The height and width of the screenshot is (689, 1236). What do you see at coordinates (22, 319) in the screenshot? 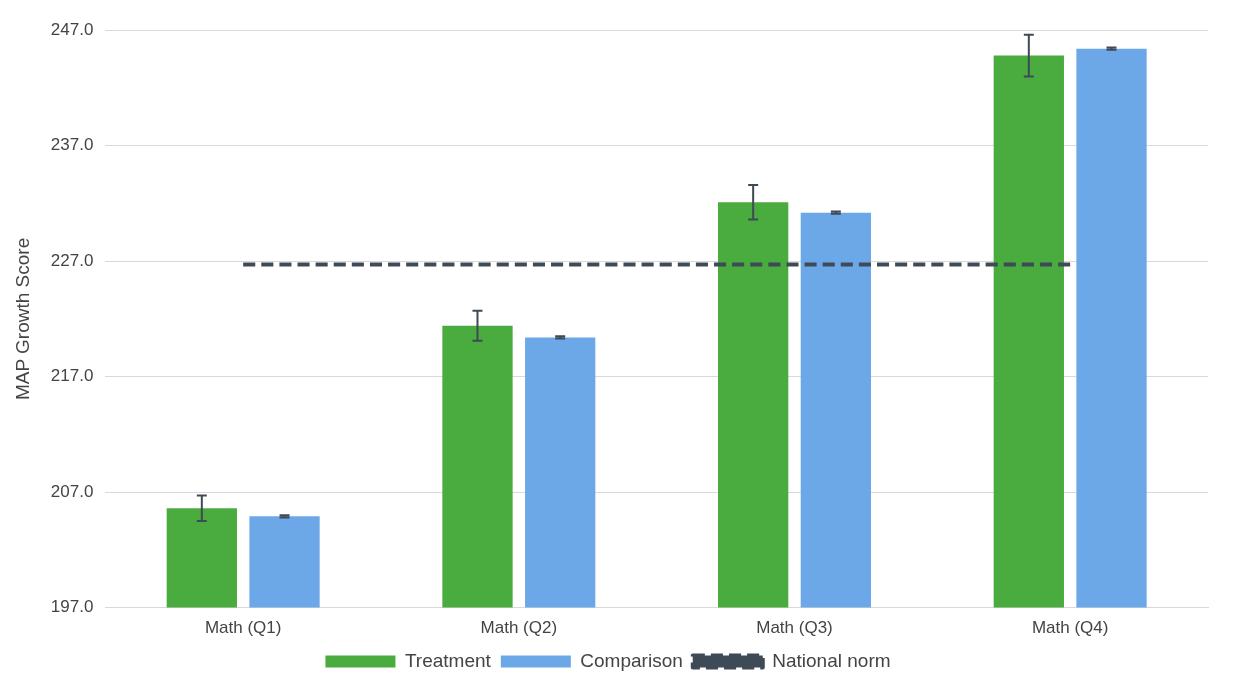
I see `y-axis-title: MAP Growth Score` at bounding box center [22, 319].